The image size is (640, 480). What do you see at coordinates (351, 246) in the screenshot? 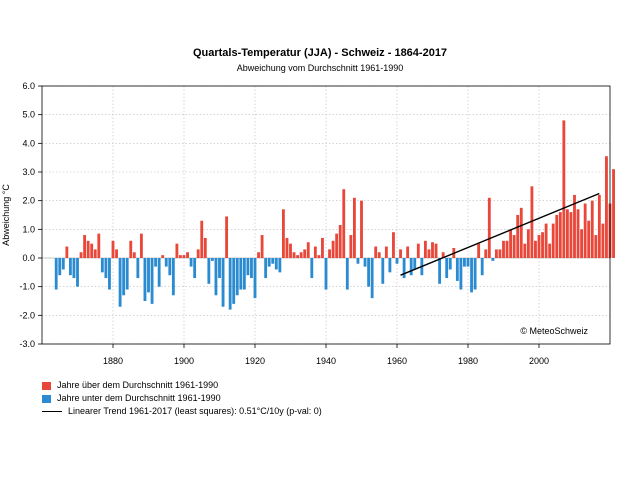
I see `bar-1947` at bounding box center [351, 246].